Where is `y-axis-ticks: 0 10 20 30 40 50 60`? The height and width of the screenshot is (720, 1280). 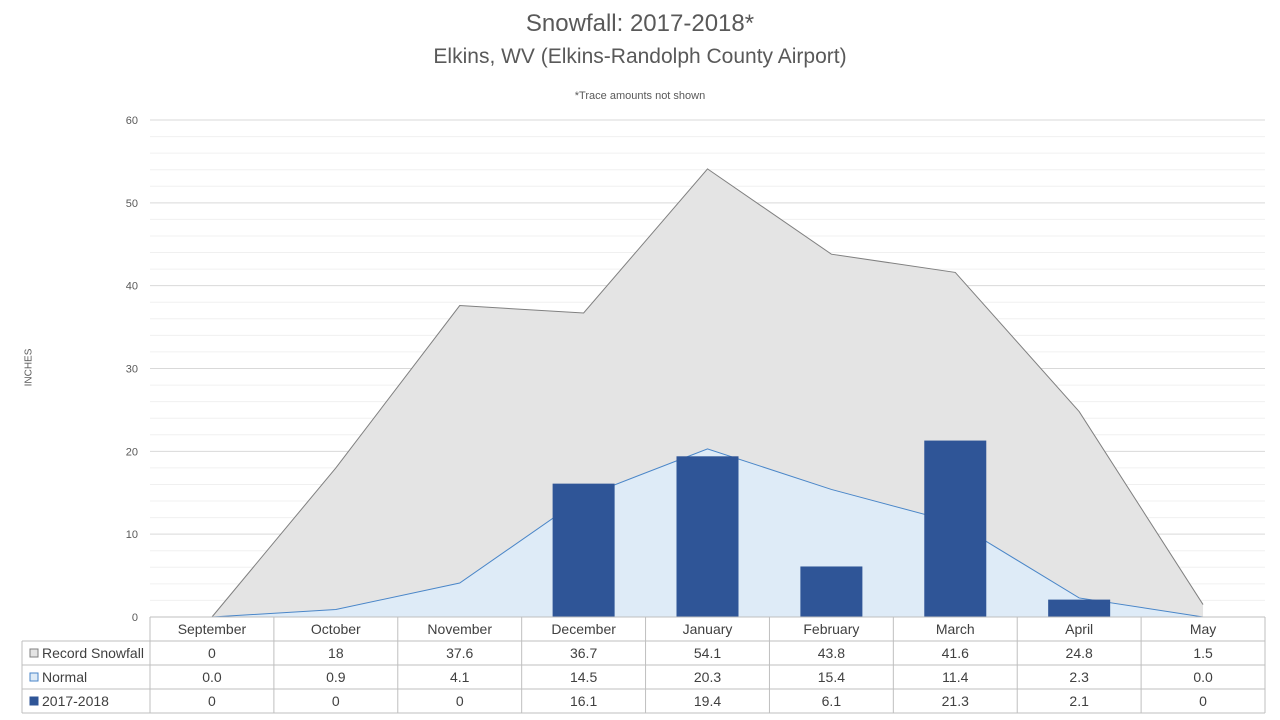 y-axis-ticks: 0 10 20 30 40 50 60 is located at coordinates (132, 369).